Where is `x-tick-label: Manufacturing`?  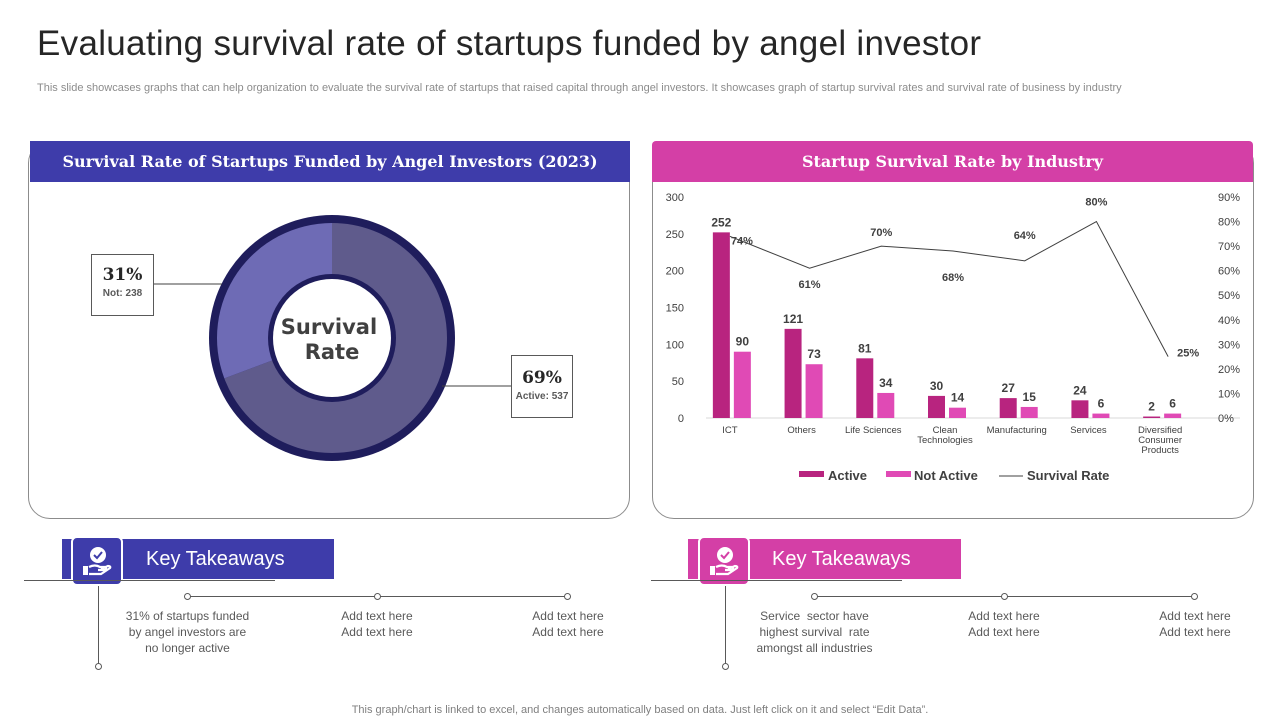
x-tick-label: Manufacturing is located at coordinates (1017, 430).